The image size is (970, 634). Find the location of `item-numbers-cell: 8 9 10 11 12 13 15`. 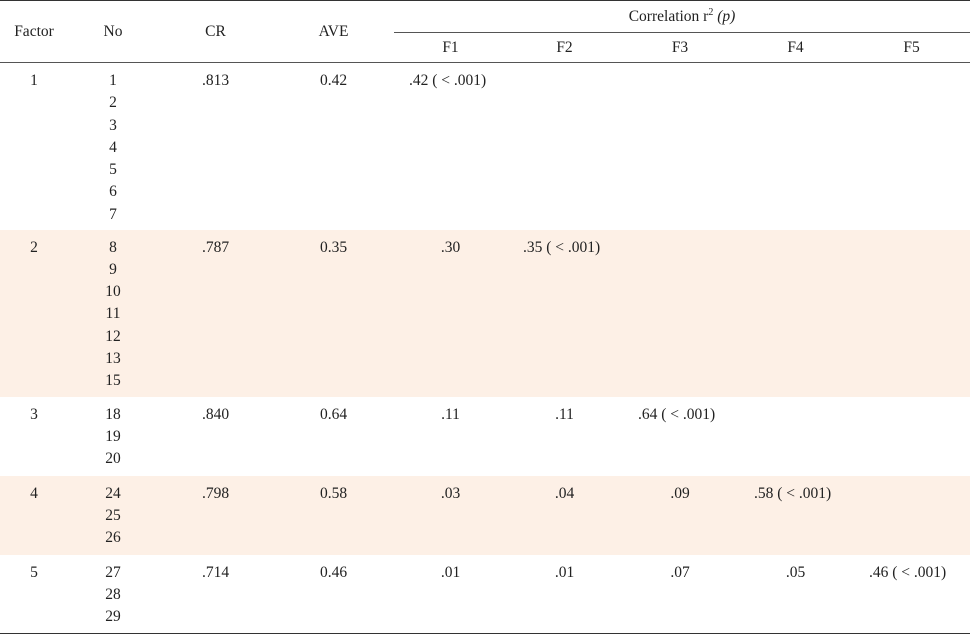

item-numbers-cell: 8 9 10 11 12 13 15 is located at coordinates (113, 313).